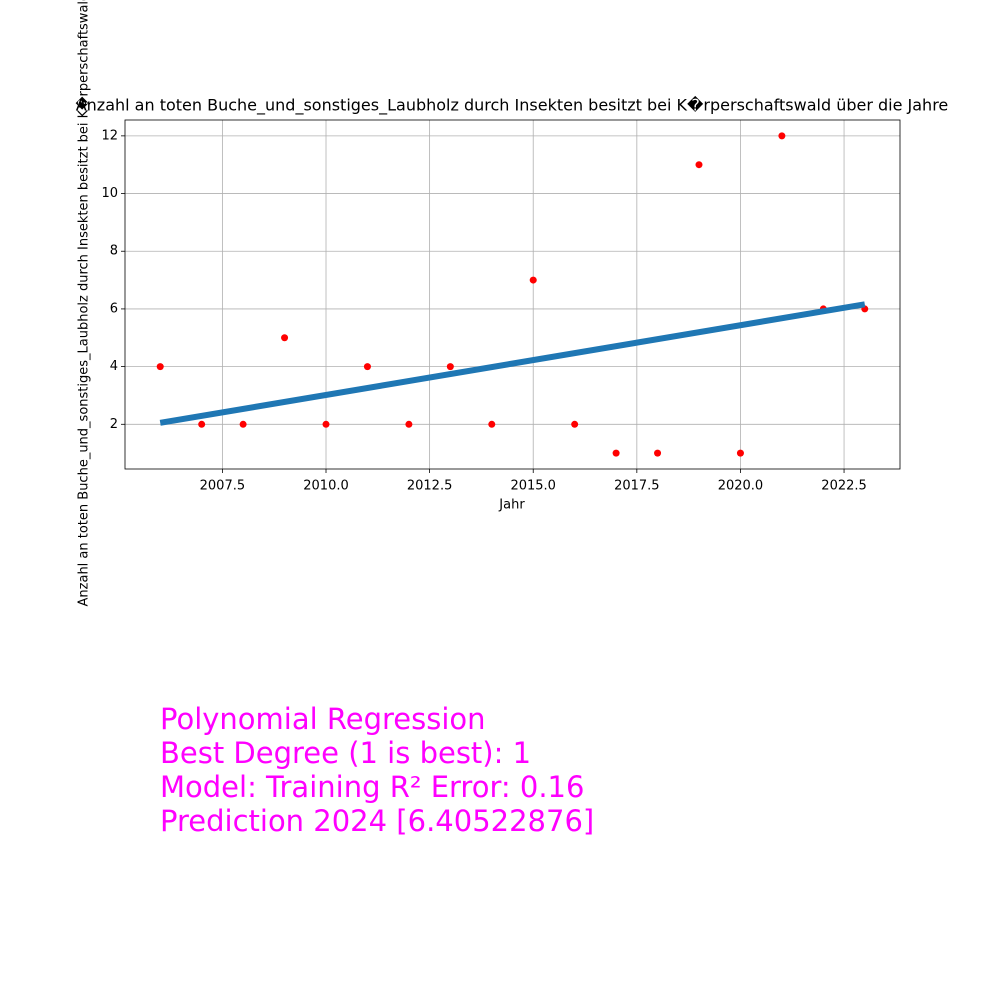  I want to click on fit-line, so click(512, 363).